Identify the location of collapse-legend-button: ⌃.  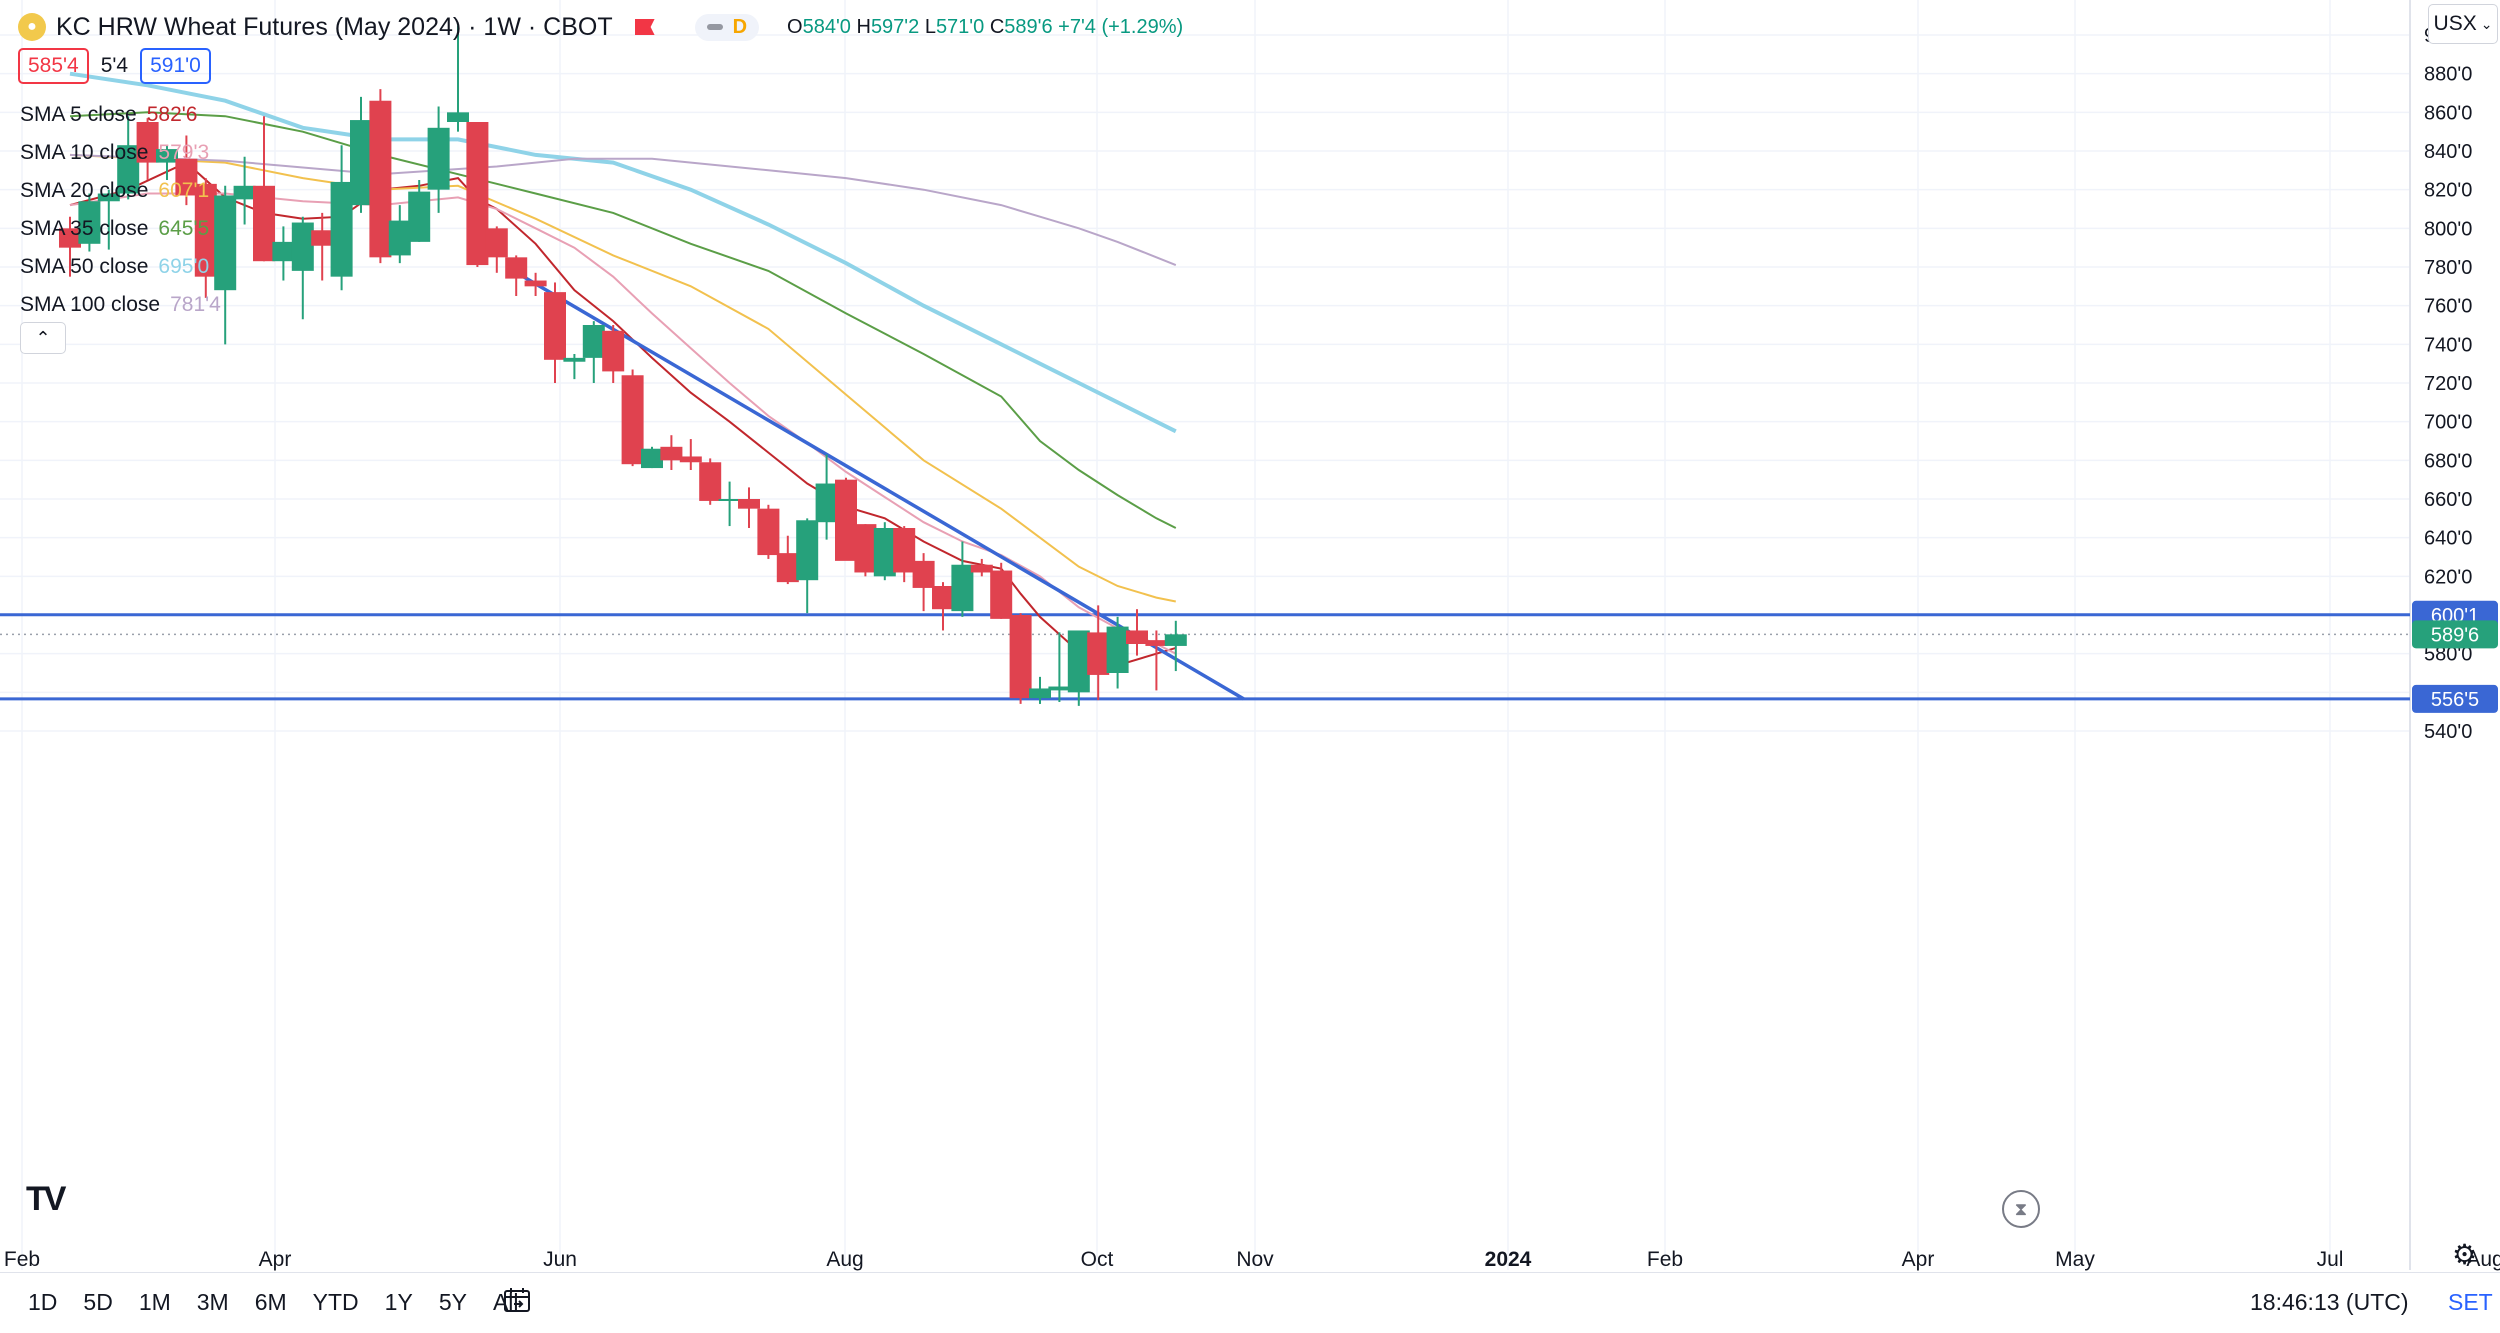
(43, 338).